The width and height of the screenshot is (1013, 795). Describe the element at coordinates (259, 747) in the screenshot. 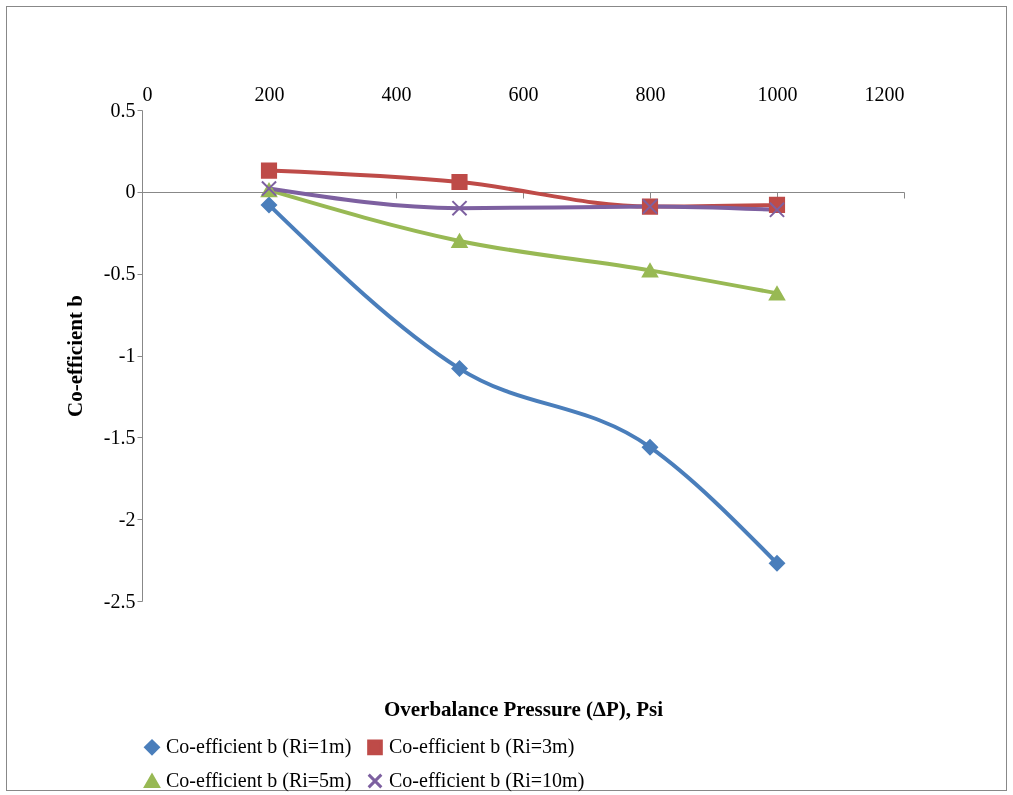

I see `legend-label: Co-efficient b (Ri=1m)` at that location.